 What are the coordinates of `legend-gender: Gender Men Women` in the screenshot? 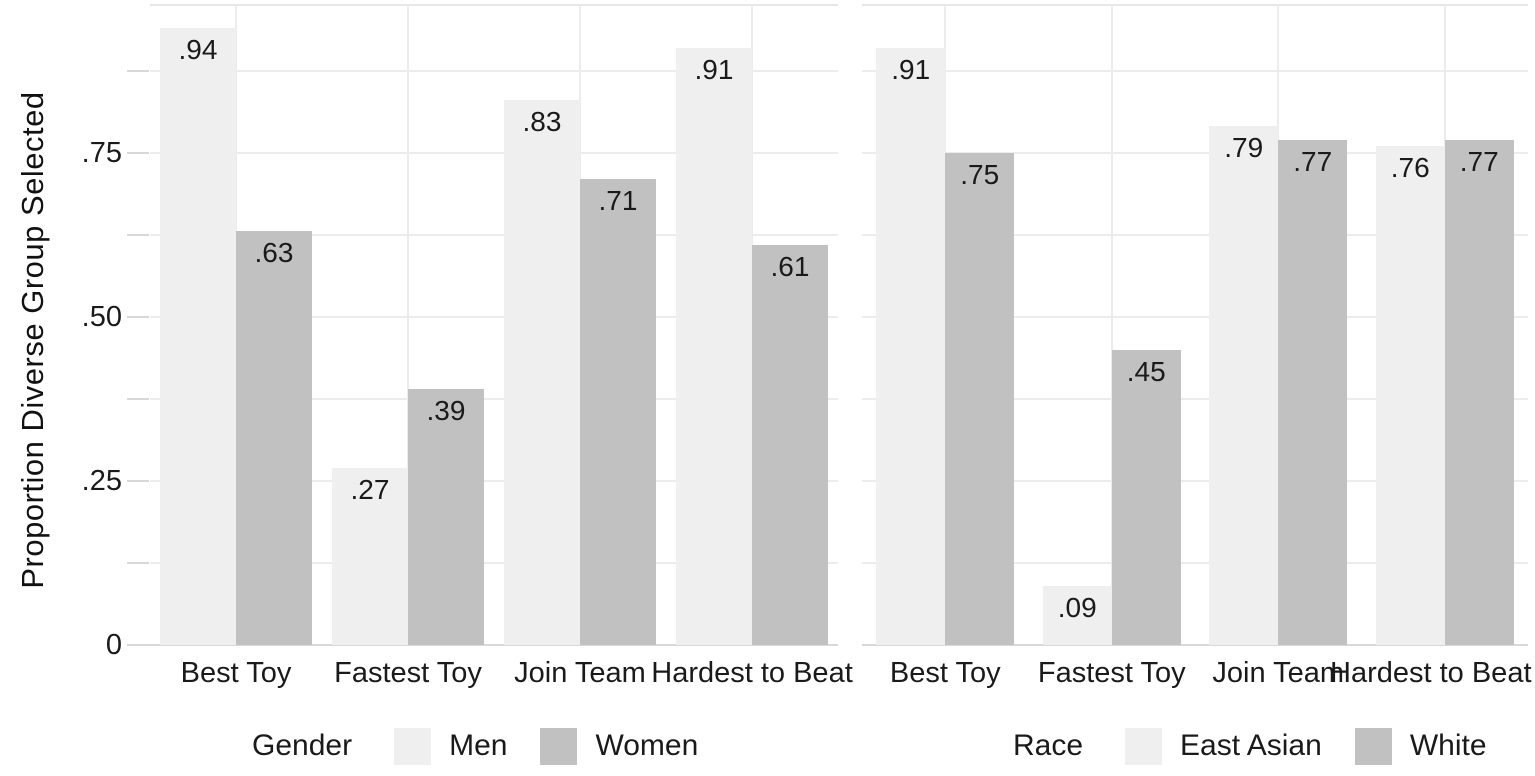 It's located at (475, 746).